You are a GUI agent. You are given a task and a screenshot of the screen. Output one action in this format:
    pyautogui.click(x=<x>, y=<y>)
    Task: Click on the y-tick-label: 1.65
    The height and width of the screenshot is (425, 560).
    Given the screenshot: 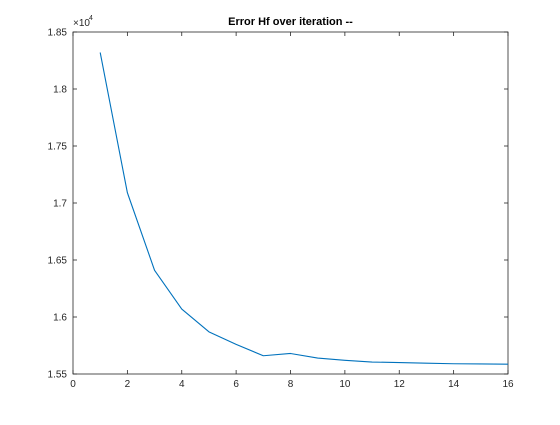 What is the action you would take?
    pyautogui.click(x=58, y=261)
    